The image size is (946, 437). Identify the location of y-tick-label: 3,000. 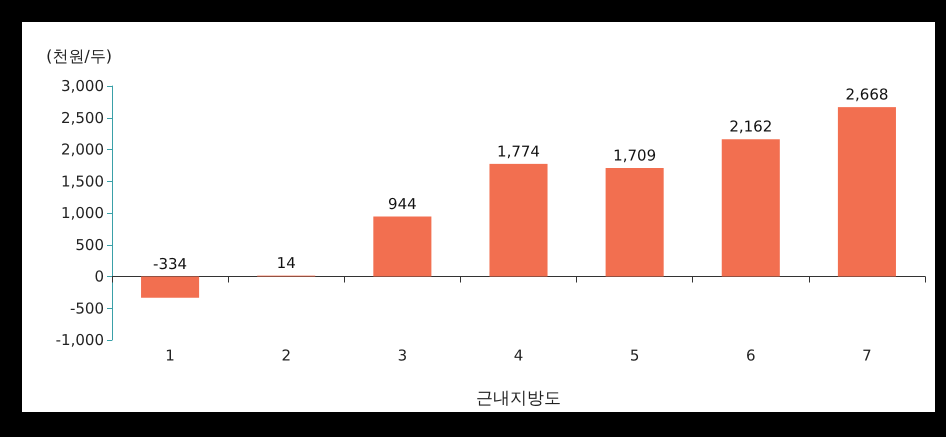
(82, 86).